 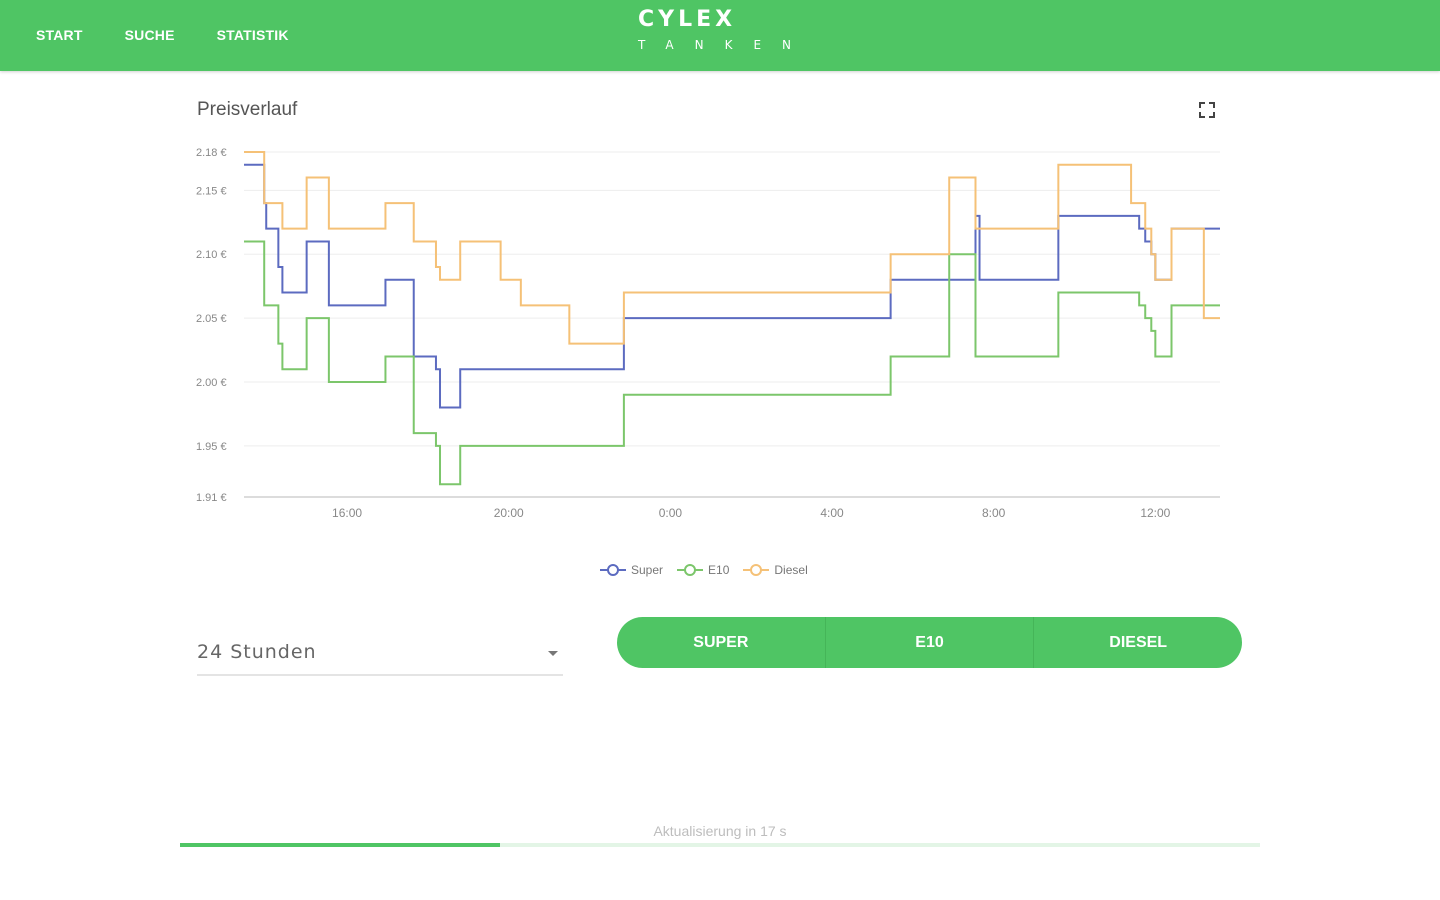 I want to click on x-tick-label: 8:00, so click(x=994, y=513).